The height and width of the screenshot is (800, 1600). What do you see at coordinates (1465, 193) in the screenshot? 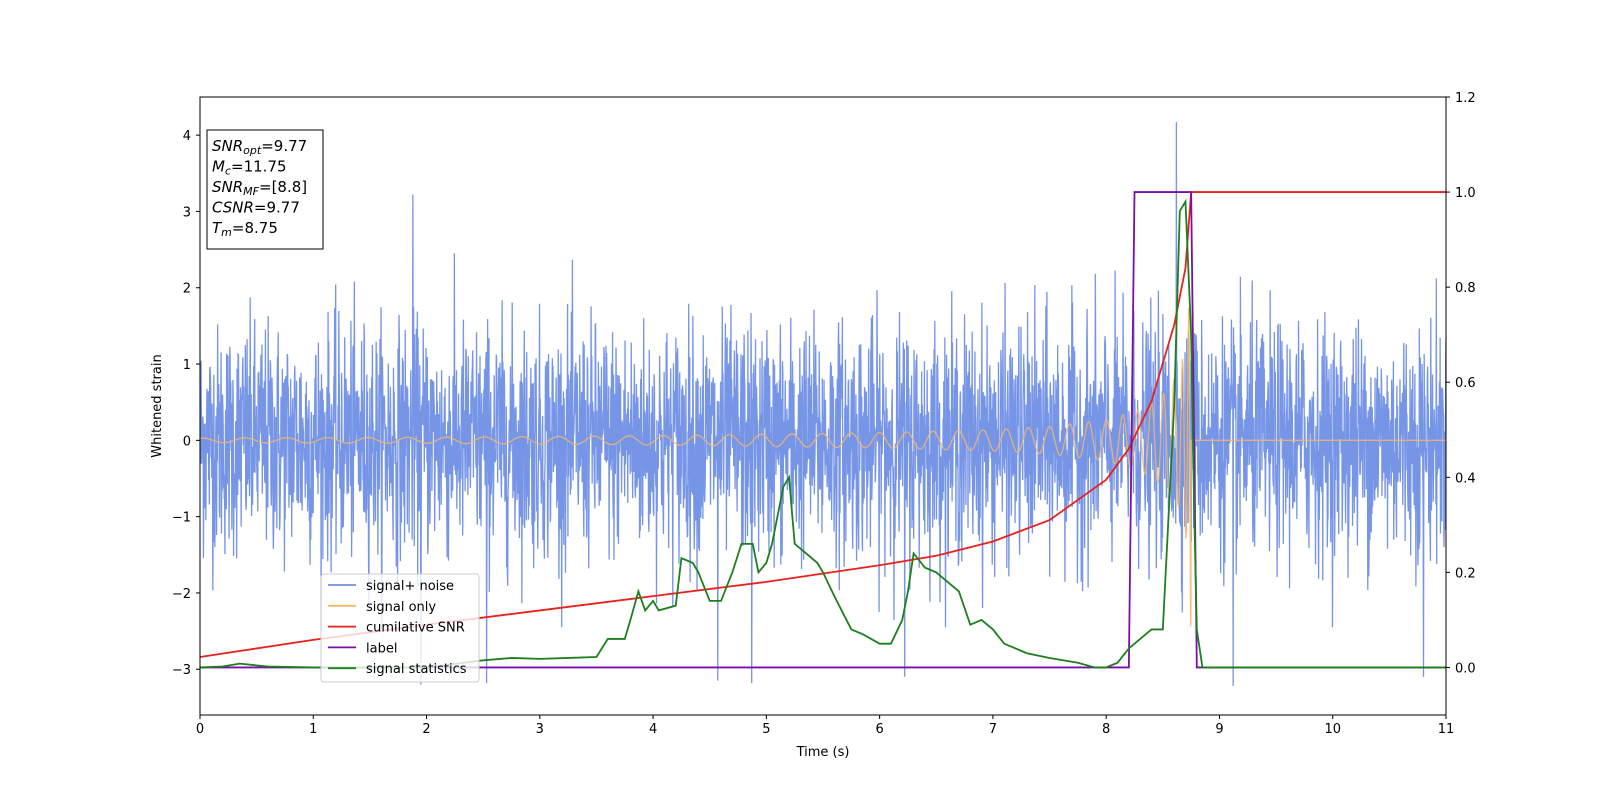
I see `y-tick-label-right: 1.0` at bounding box center [1465, 193].